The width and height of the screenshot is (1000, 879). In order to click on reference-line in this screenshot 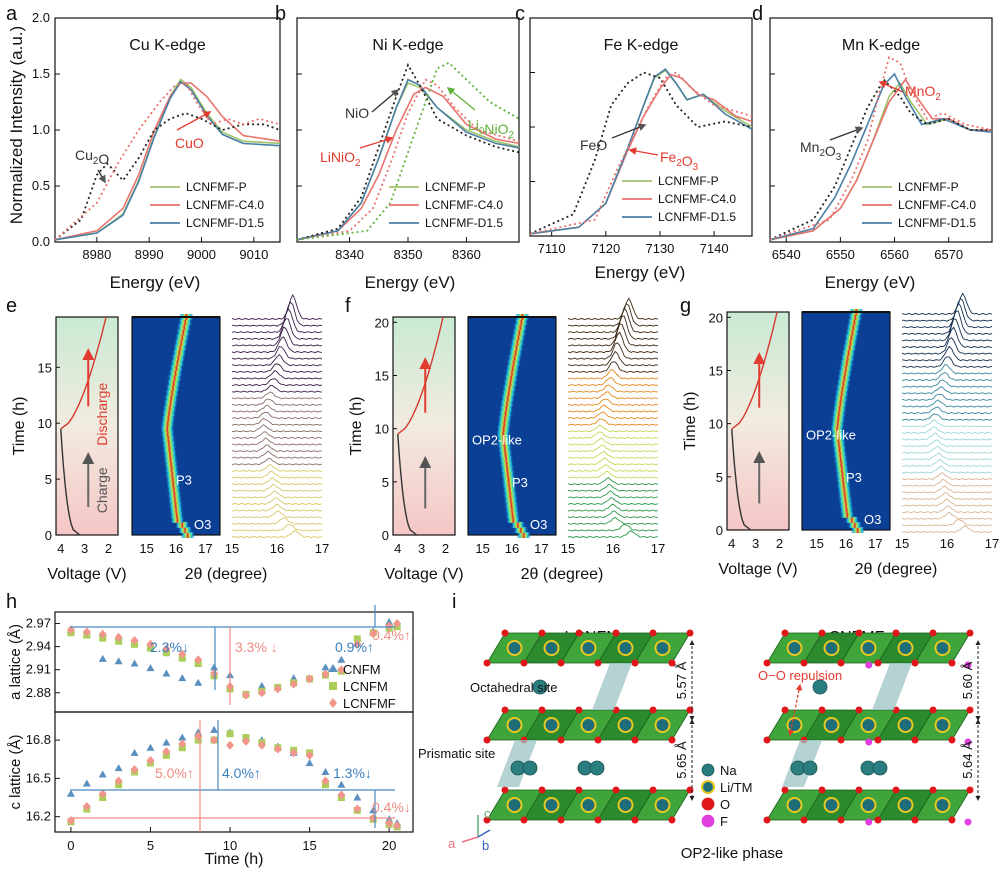, I will do `click(881, 148)`.